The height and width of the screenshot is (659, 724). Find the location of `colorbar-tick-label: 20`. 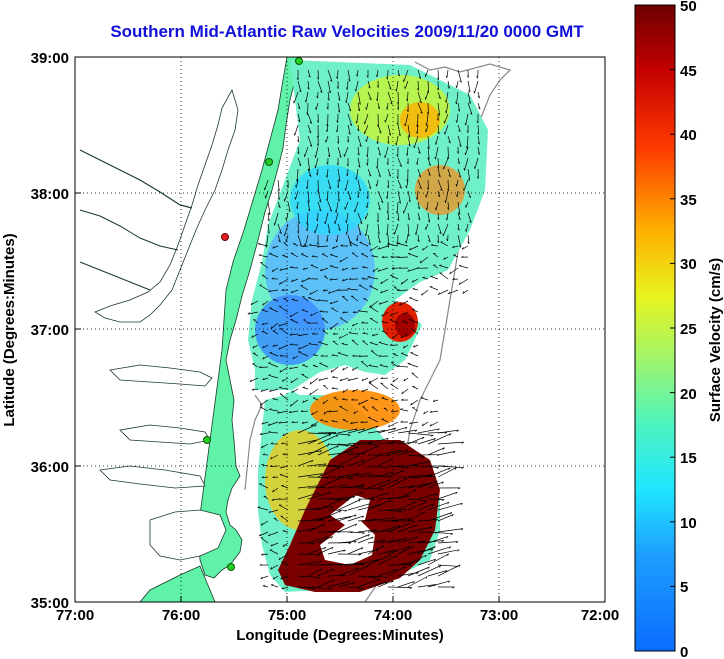

colorbar-tick-label: 20 is located at coordinates (688, 394).